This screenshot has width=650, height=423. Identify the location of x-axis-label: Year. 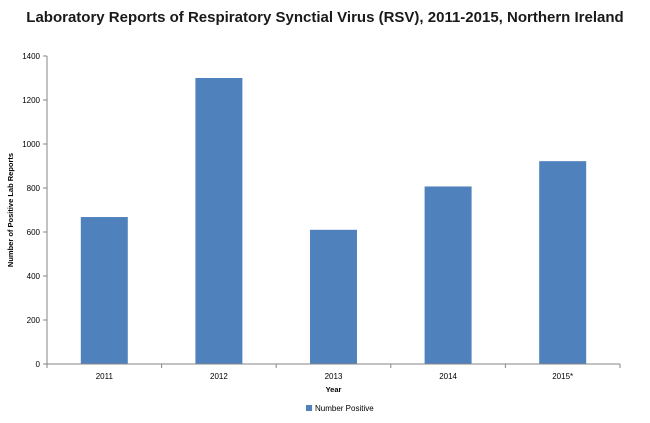
(334, 389).